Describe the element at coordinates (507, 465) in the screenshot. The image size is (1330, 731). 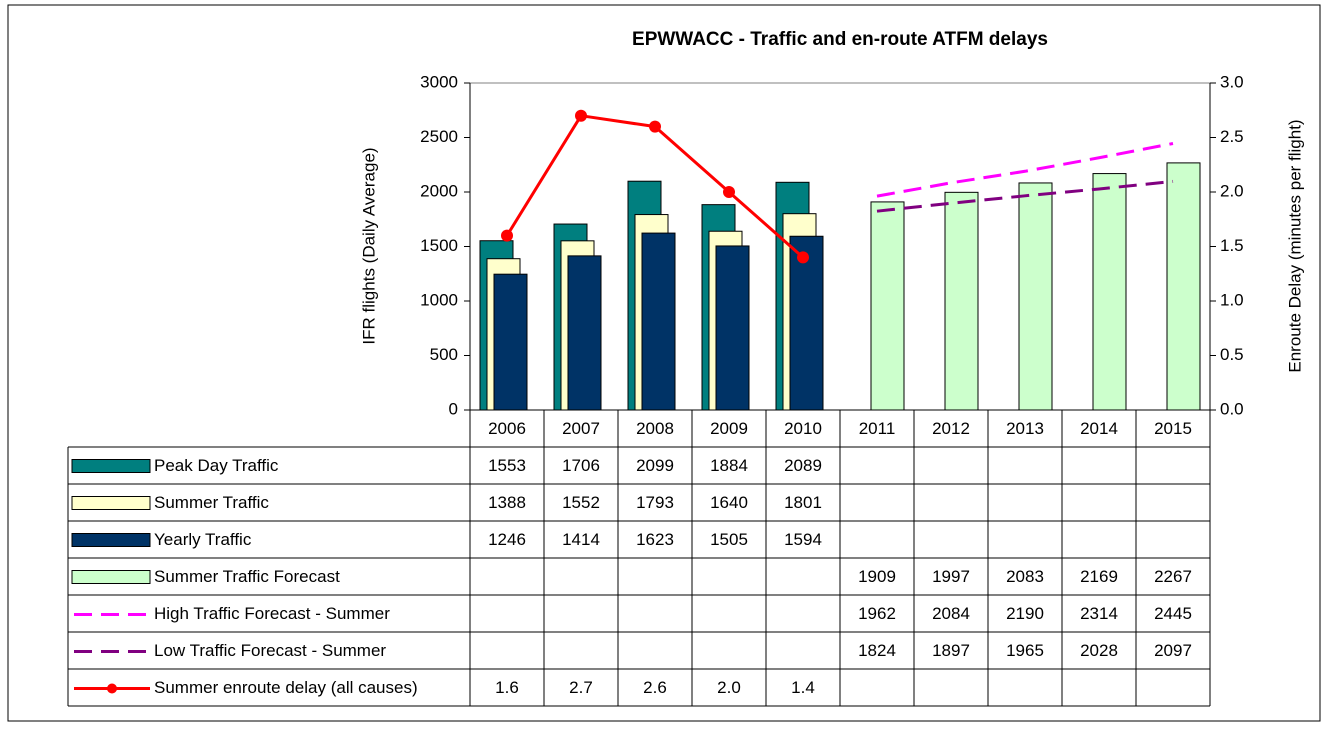
I see `table-value: 1553` at that location.